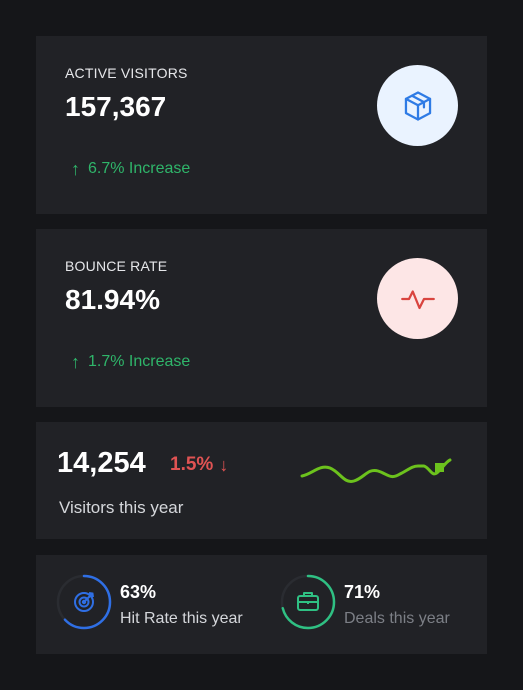 The height and width of the screenshot is (690, 523). Describe the element at coordinates (181, 618) in the screenshot. I see `hit-rate-caption: Hit Rate this year` at that location.